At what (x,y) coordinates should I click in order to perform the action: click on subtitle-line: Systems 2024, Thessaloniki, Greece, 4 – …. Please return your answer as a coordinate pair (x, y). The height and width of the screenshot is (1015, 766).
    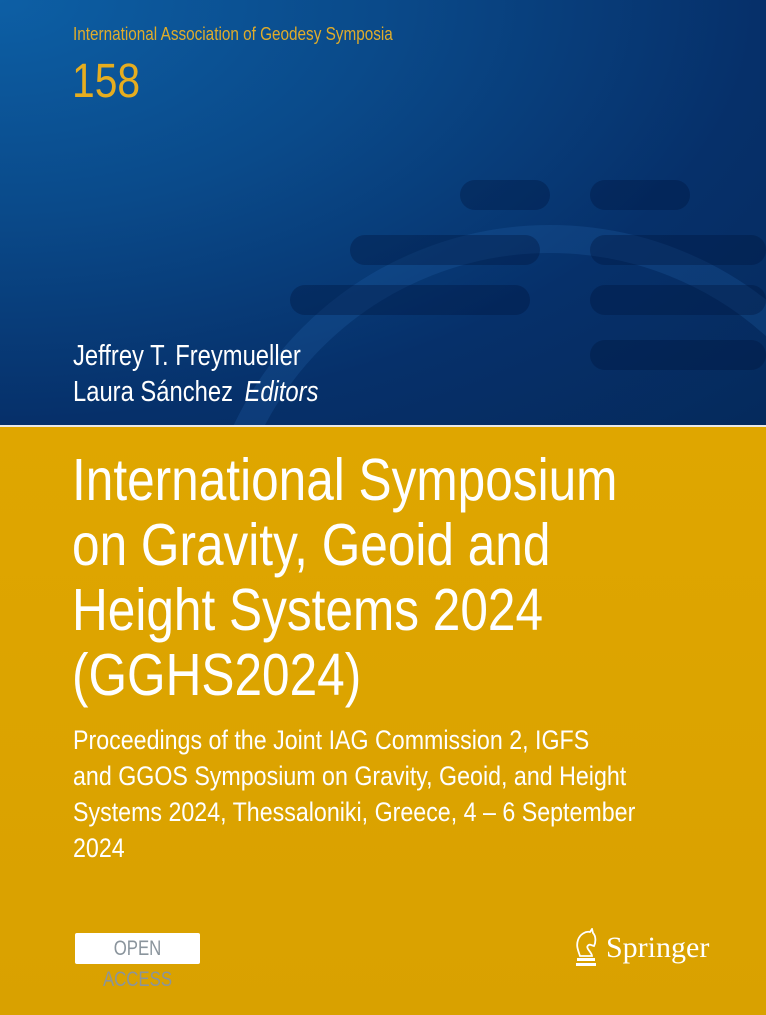
    Looking at the image, I should click on (354, 812).